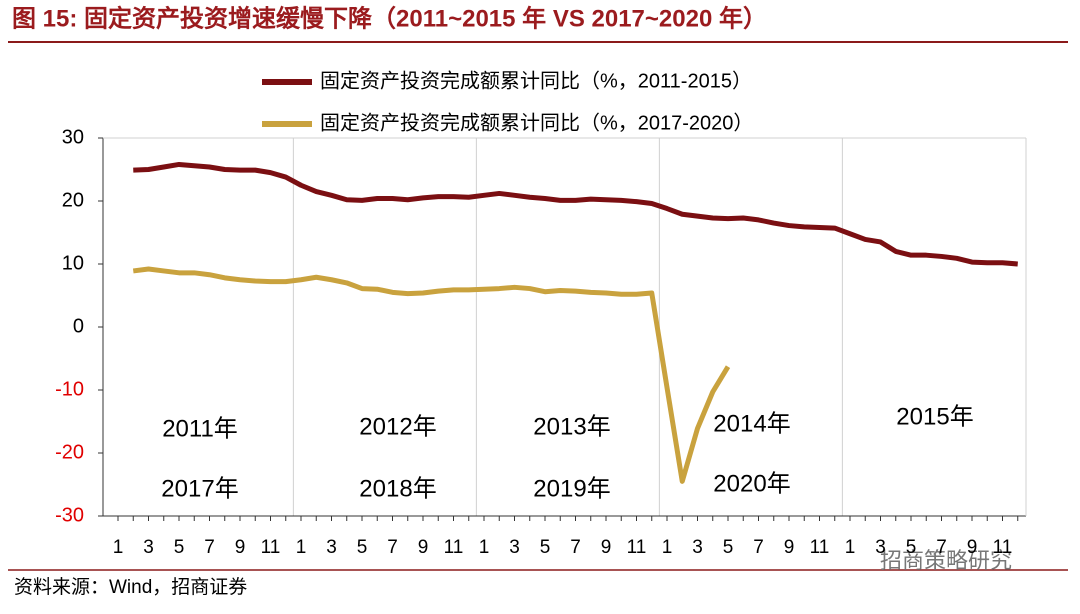 This screenshot has height=614, width=1080. I want to click on year-annotation: 2012年, so click(397, 426).